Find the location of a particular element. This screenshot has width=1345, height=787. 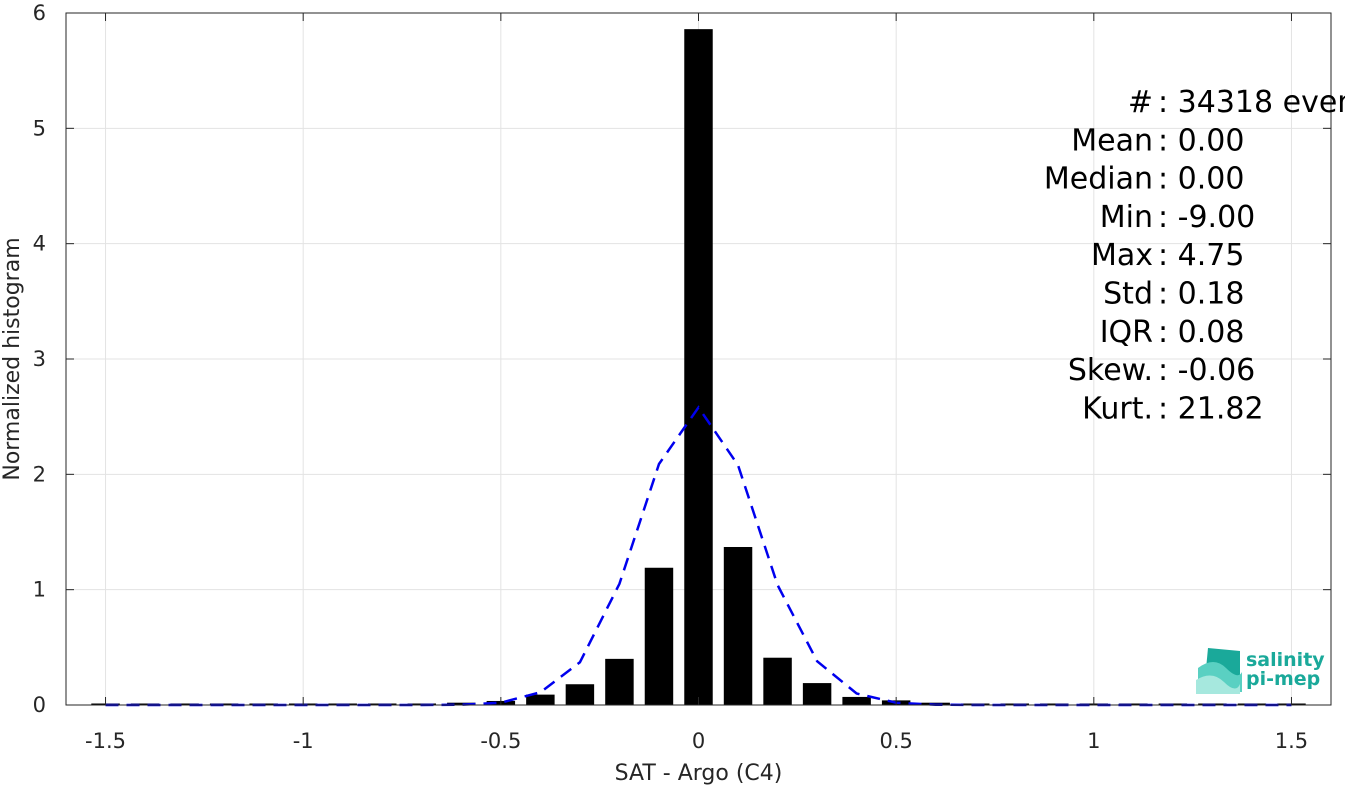

stat-label: # is located at coordinates (1140, 102).